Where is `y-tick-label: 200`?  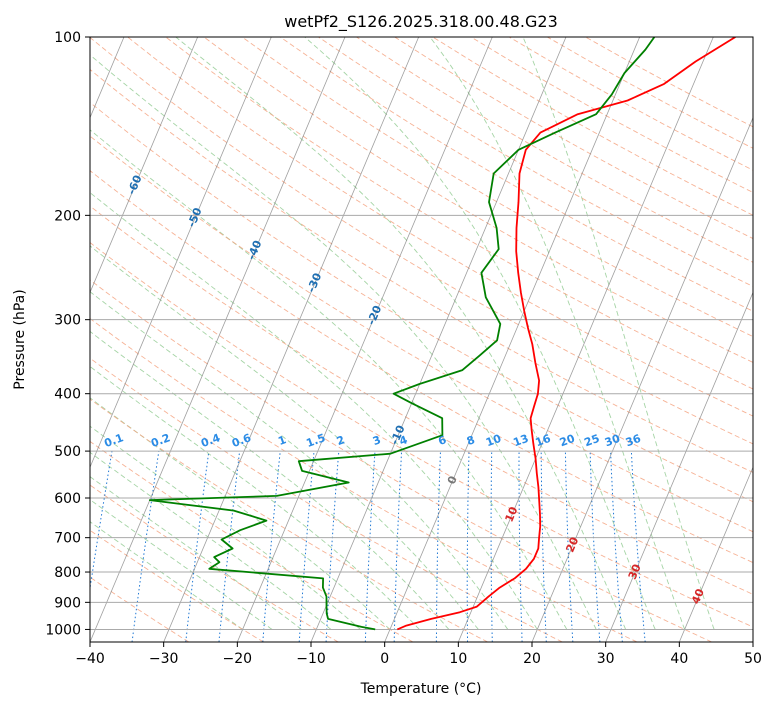
y-tick-label: 200 is located at coordinates (67, 216).